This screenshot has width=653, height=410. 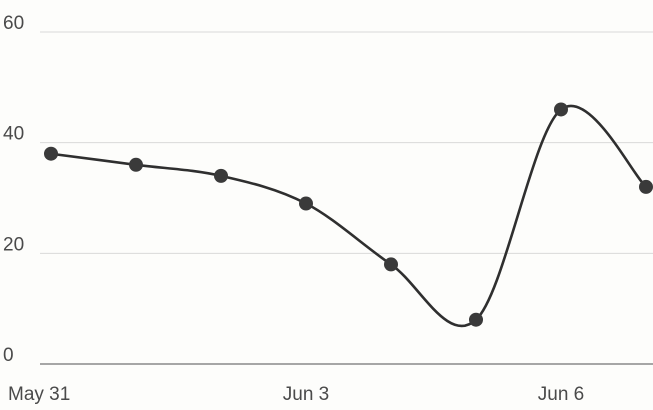 I want to click on x-tick-label: Jun 6, so click(x=561, y=394).